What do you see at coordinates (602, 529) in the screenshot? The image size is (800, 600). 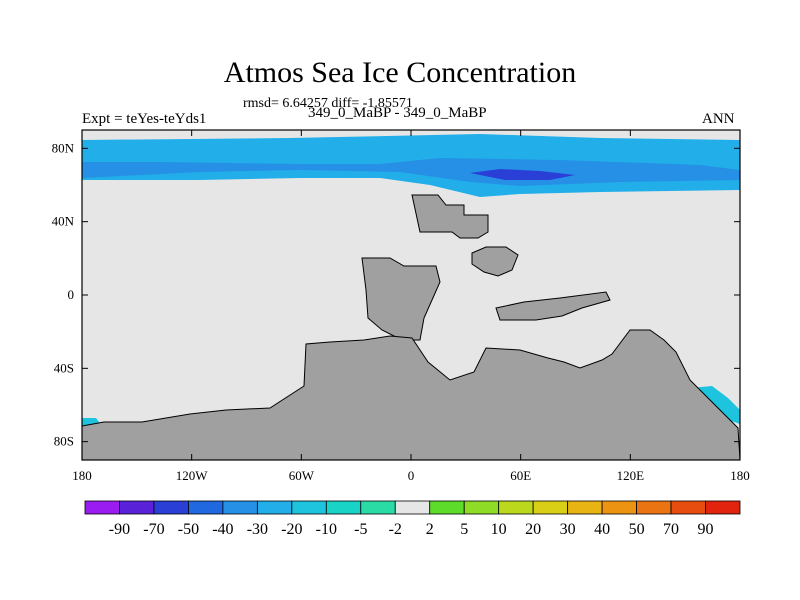 I see `colorbar-label: 40` at bounding box center [602, 529].